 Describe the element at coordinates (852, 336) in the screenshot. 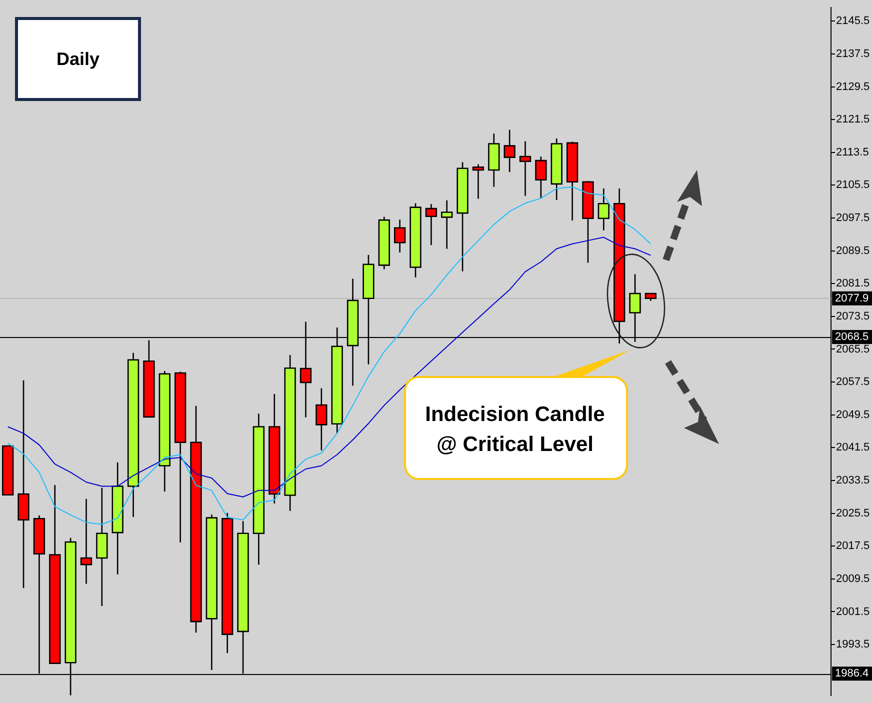

I see `ref-line-label: 2068.5` at that location.